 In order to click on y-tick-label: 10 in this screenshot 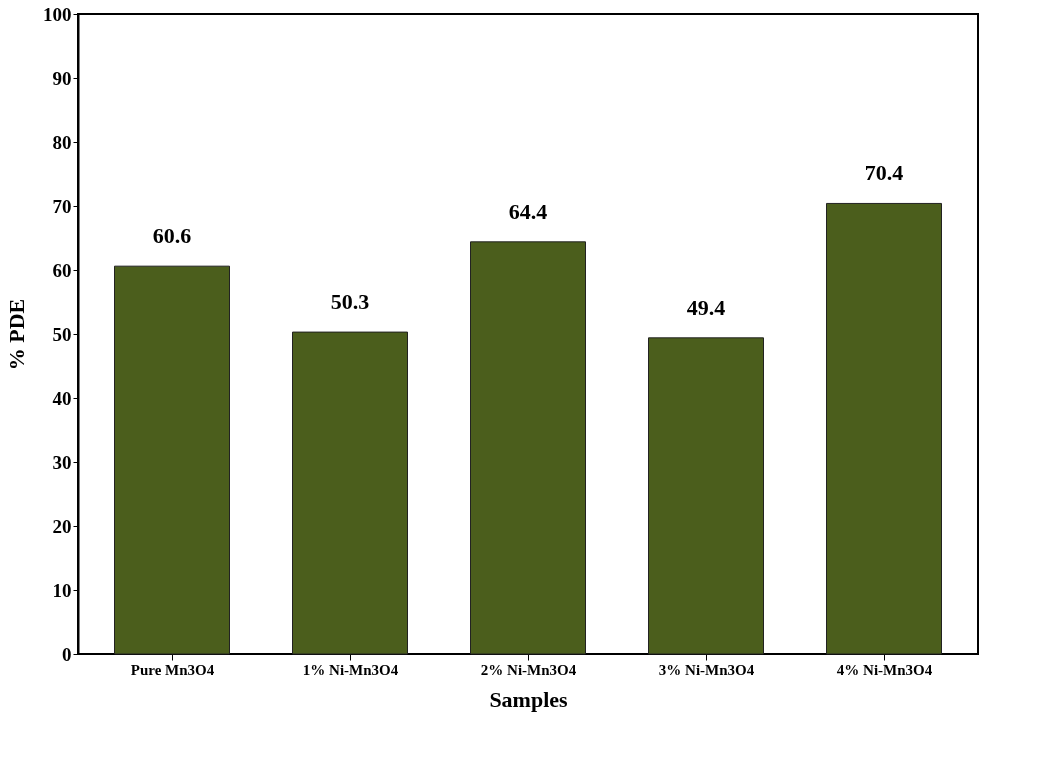, I will do `click(62, 590)`.